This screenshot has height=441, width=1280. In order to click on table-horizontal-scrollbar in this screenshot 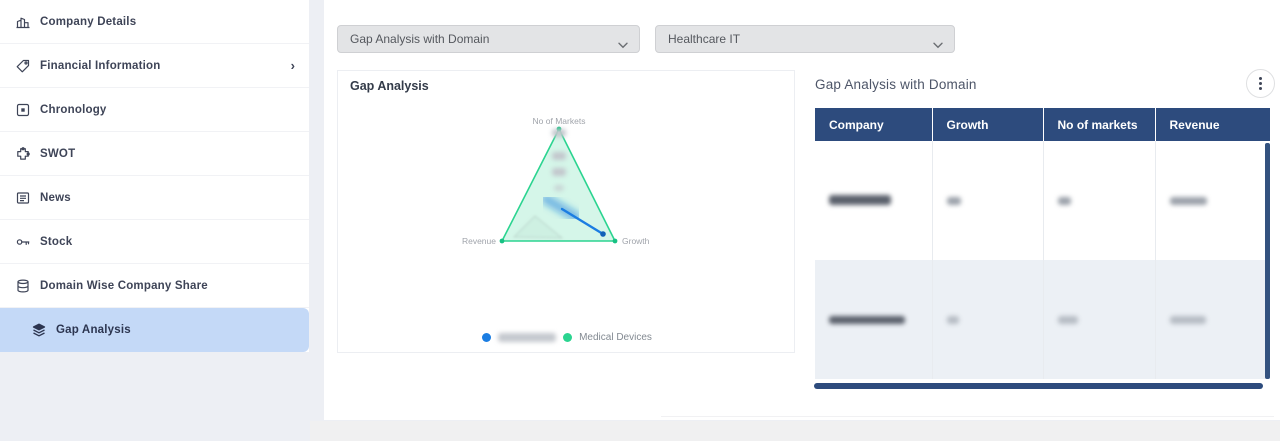, I will do `click(1038, 386)`.